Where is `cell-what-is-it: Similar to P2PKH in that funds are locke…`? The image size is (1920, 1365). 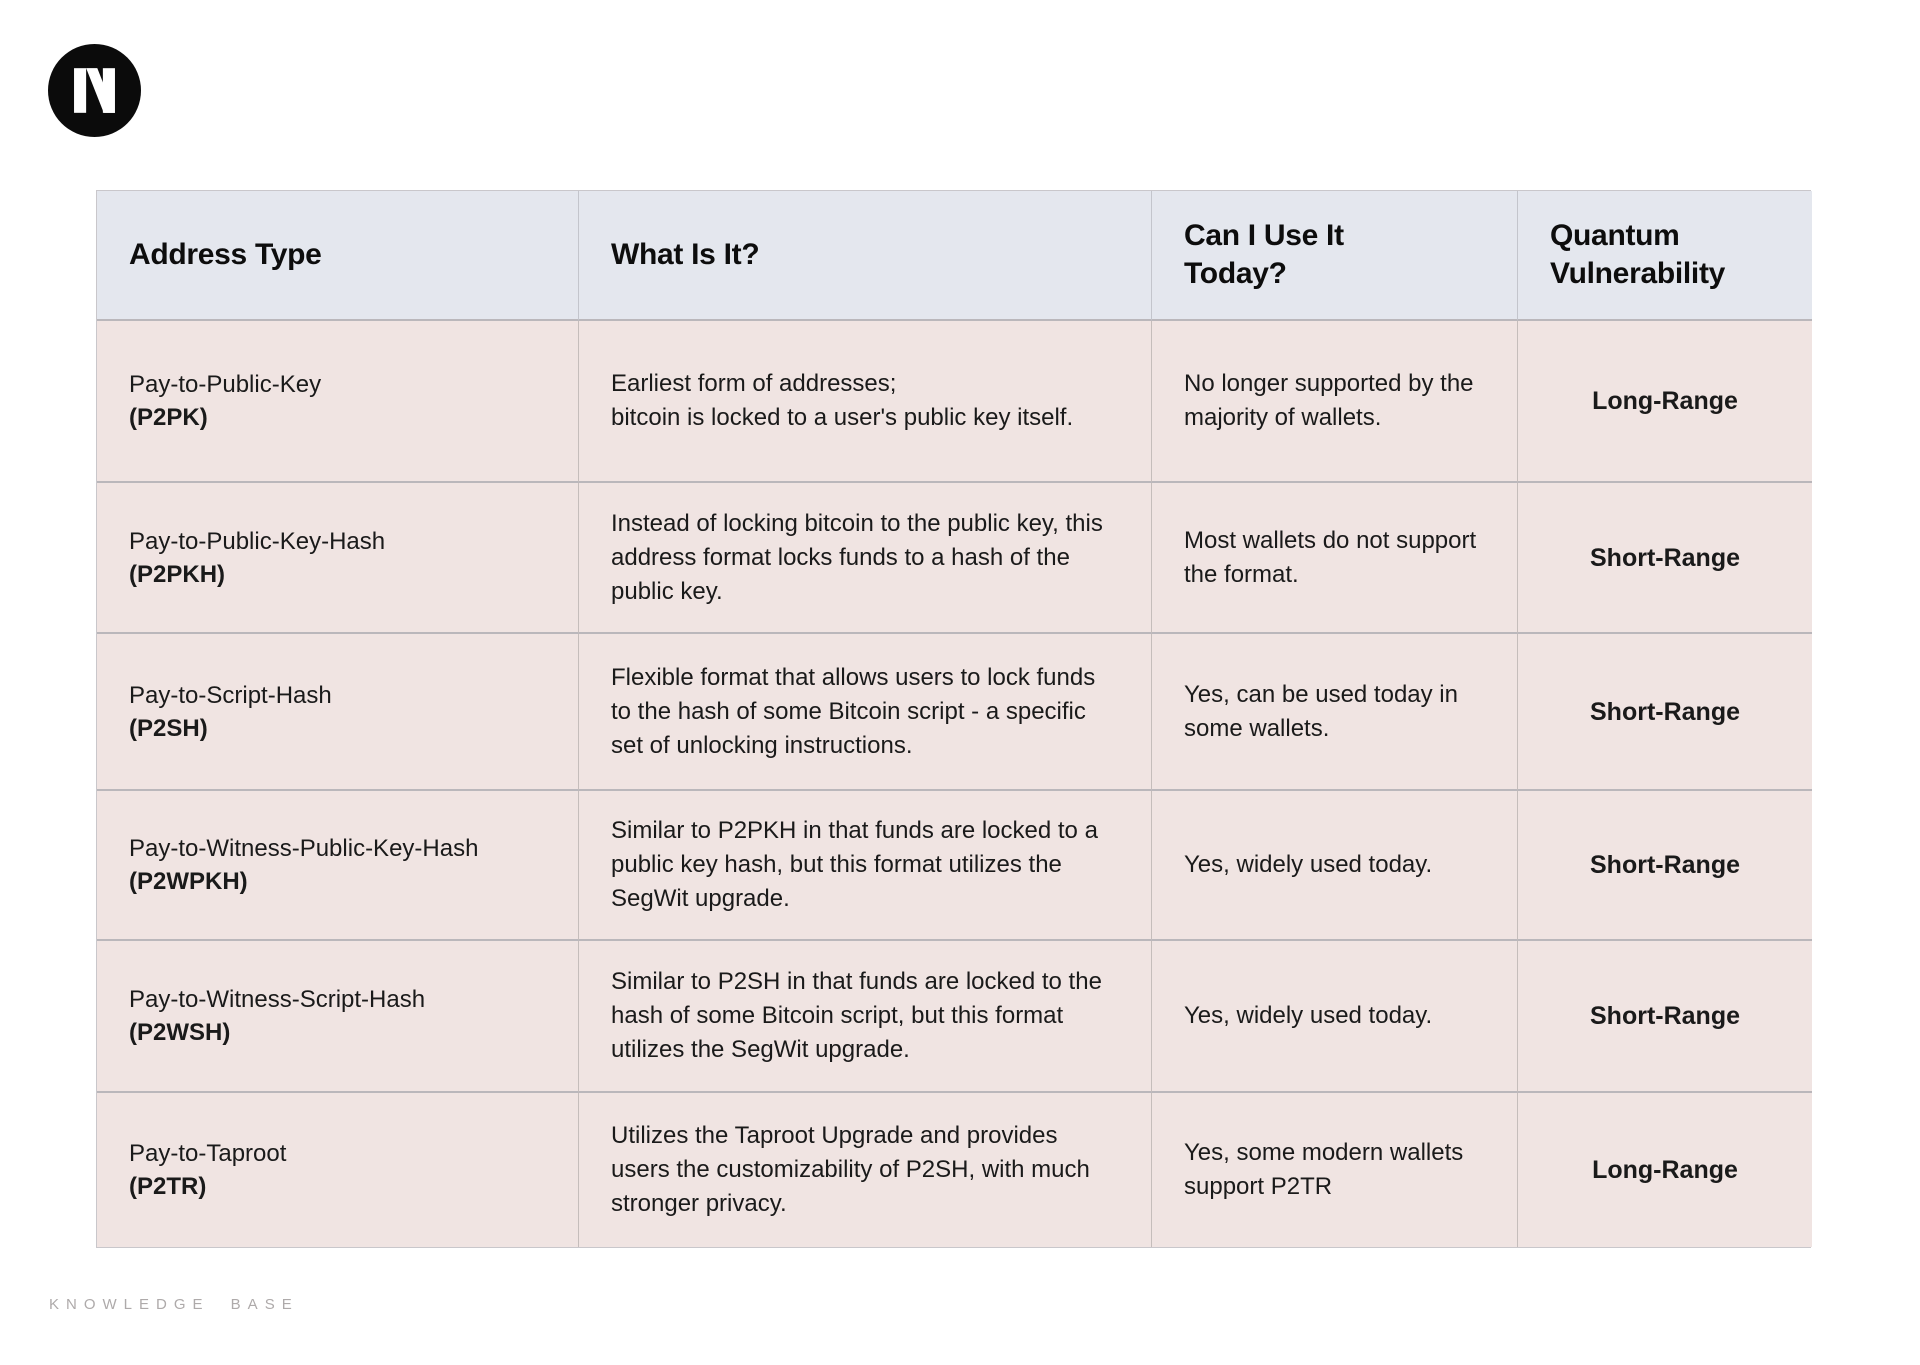 cell-what-is-it: Similar to P2PKH in that funds are locke… is located at coordinates (865, 866).